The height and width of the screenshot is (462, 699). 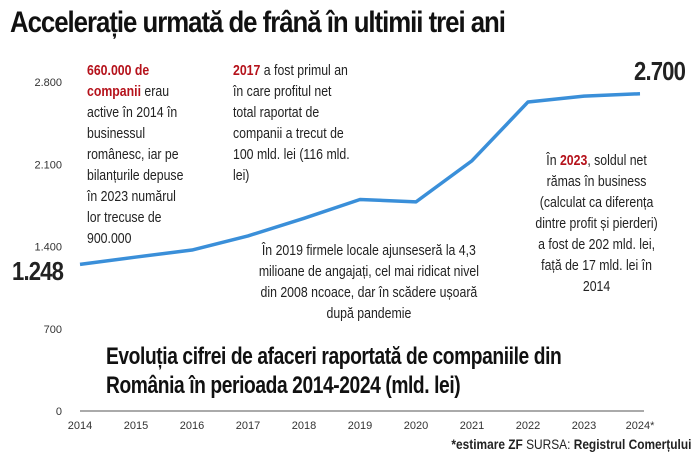 I want to click on x-tick-label: 2014, so click(x=80, y=426).